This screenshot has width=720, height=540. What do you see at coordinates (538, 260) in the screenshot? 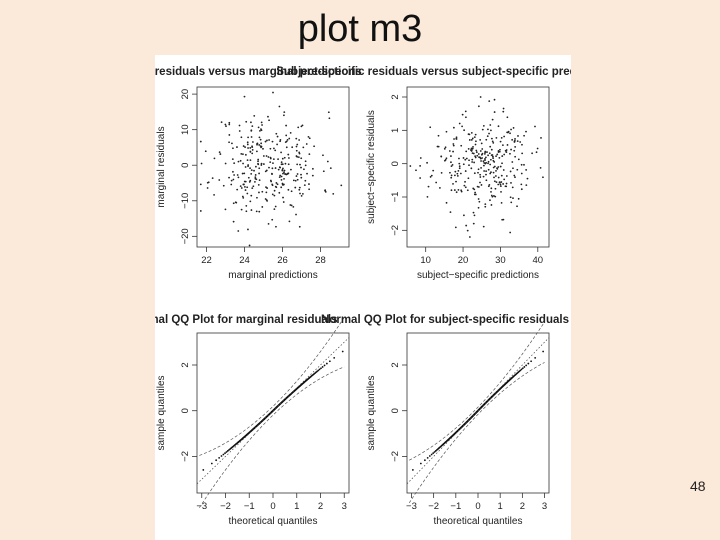
I see `x-tick-label: 40` at bounding box center [538, 260].